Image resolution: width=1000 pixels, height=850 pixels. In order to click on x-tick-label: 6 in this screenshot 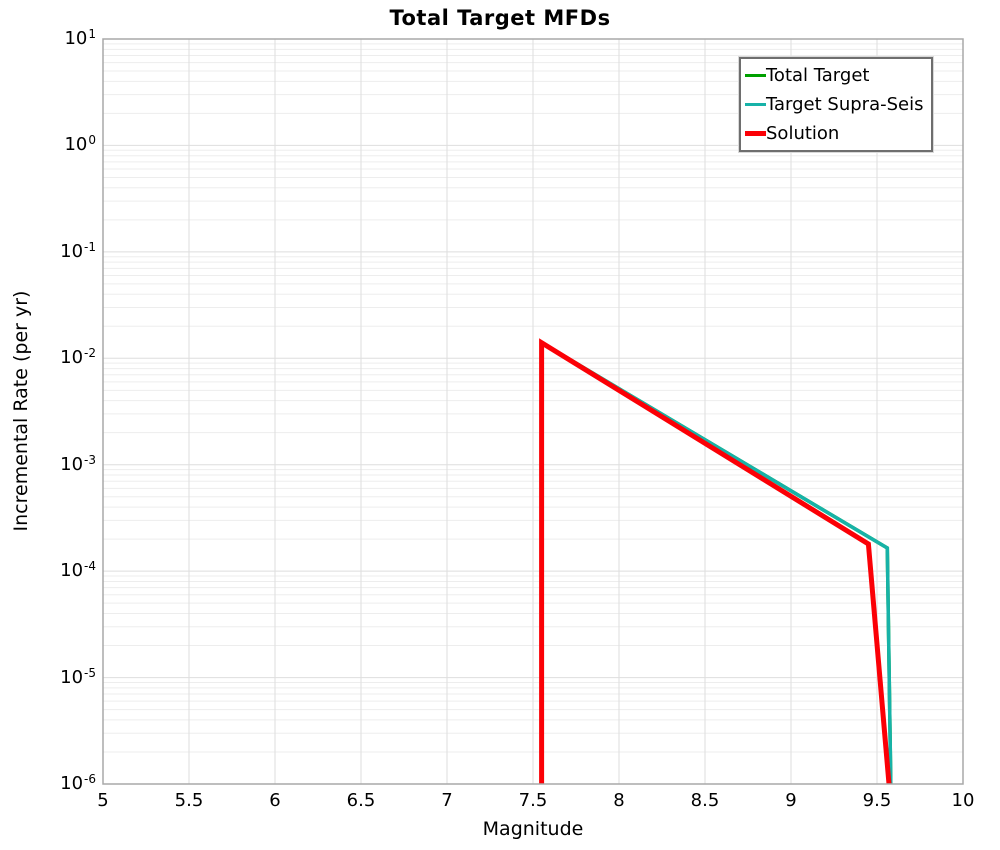, I will do `click(275, 800)`.